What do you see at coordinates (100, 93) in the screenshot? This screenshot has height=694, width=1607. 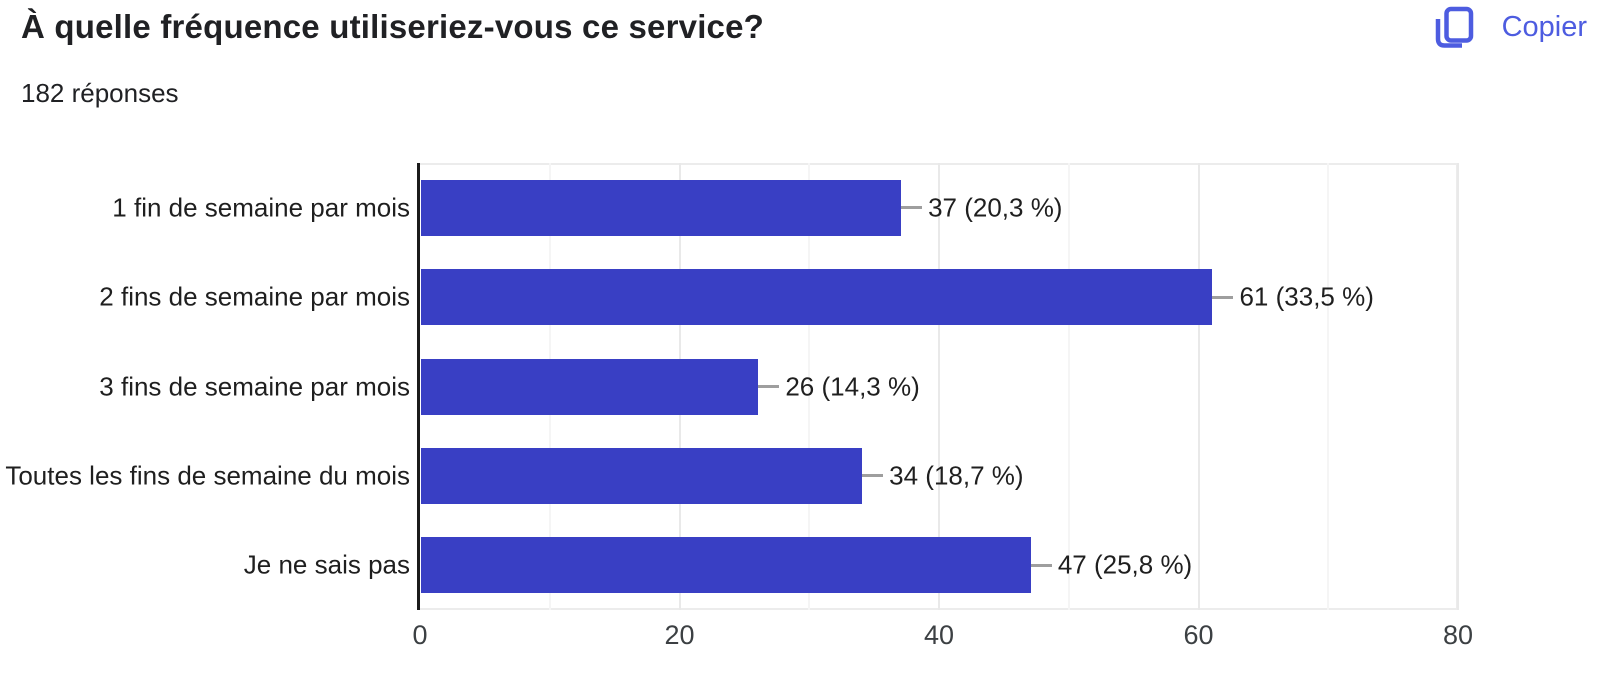 I see `responses-count: 182 réponses` at bounding box center [100, 93].